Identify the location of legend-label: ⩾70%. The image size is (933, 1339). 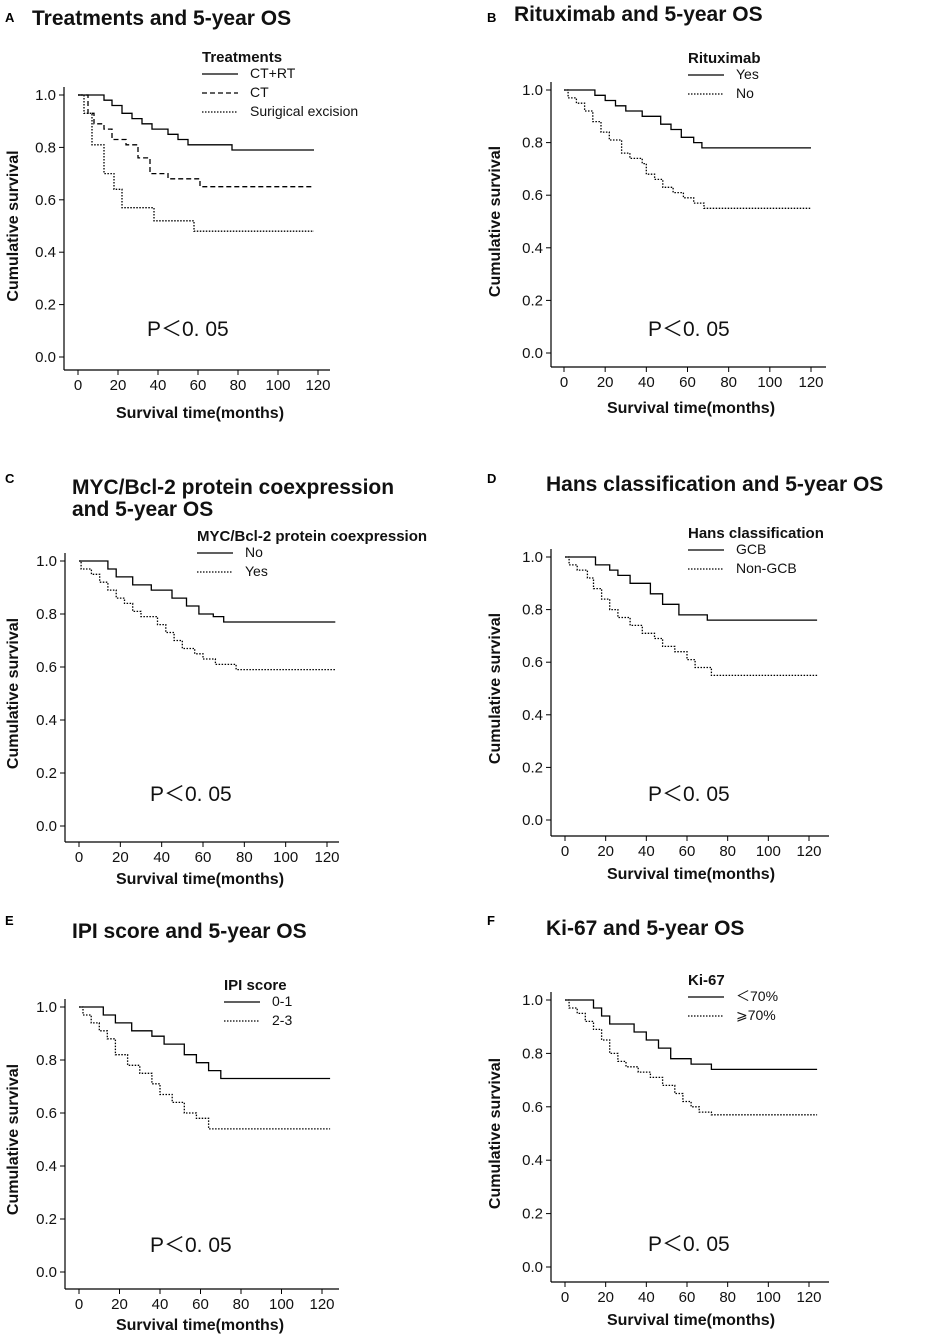
(756, 1015).